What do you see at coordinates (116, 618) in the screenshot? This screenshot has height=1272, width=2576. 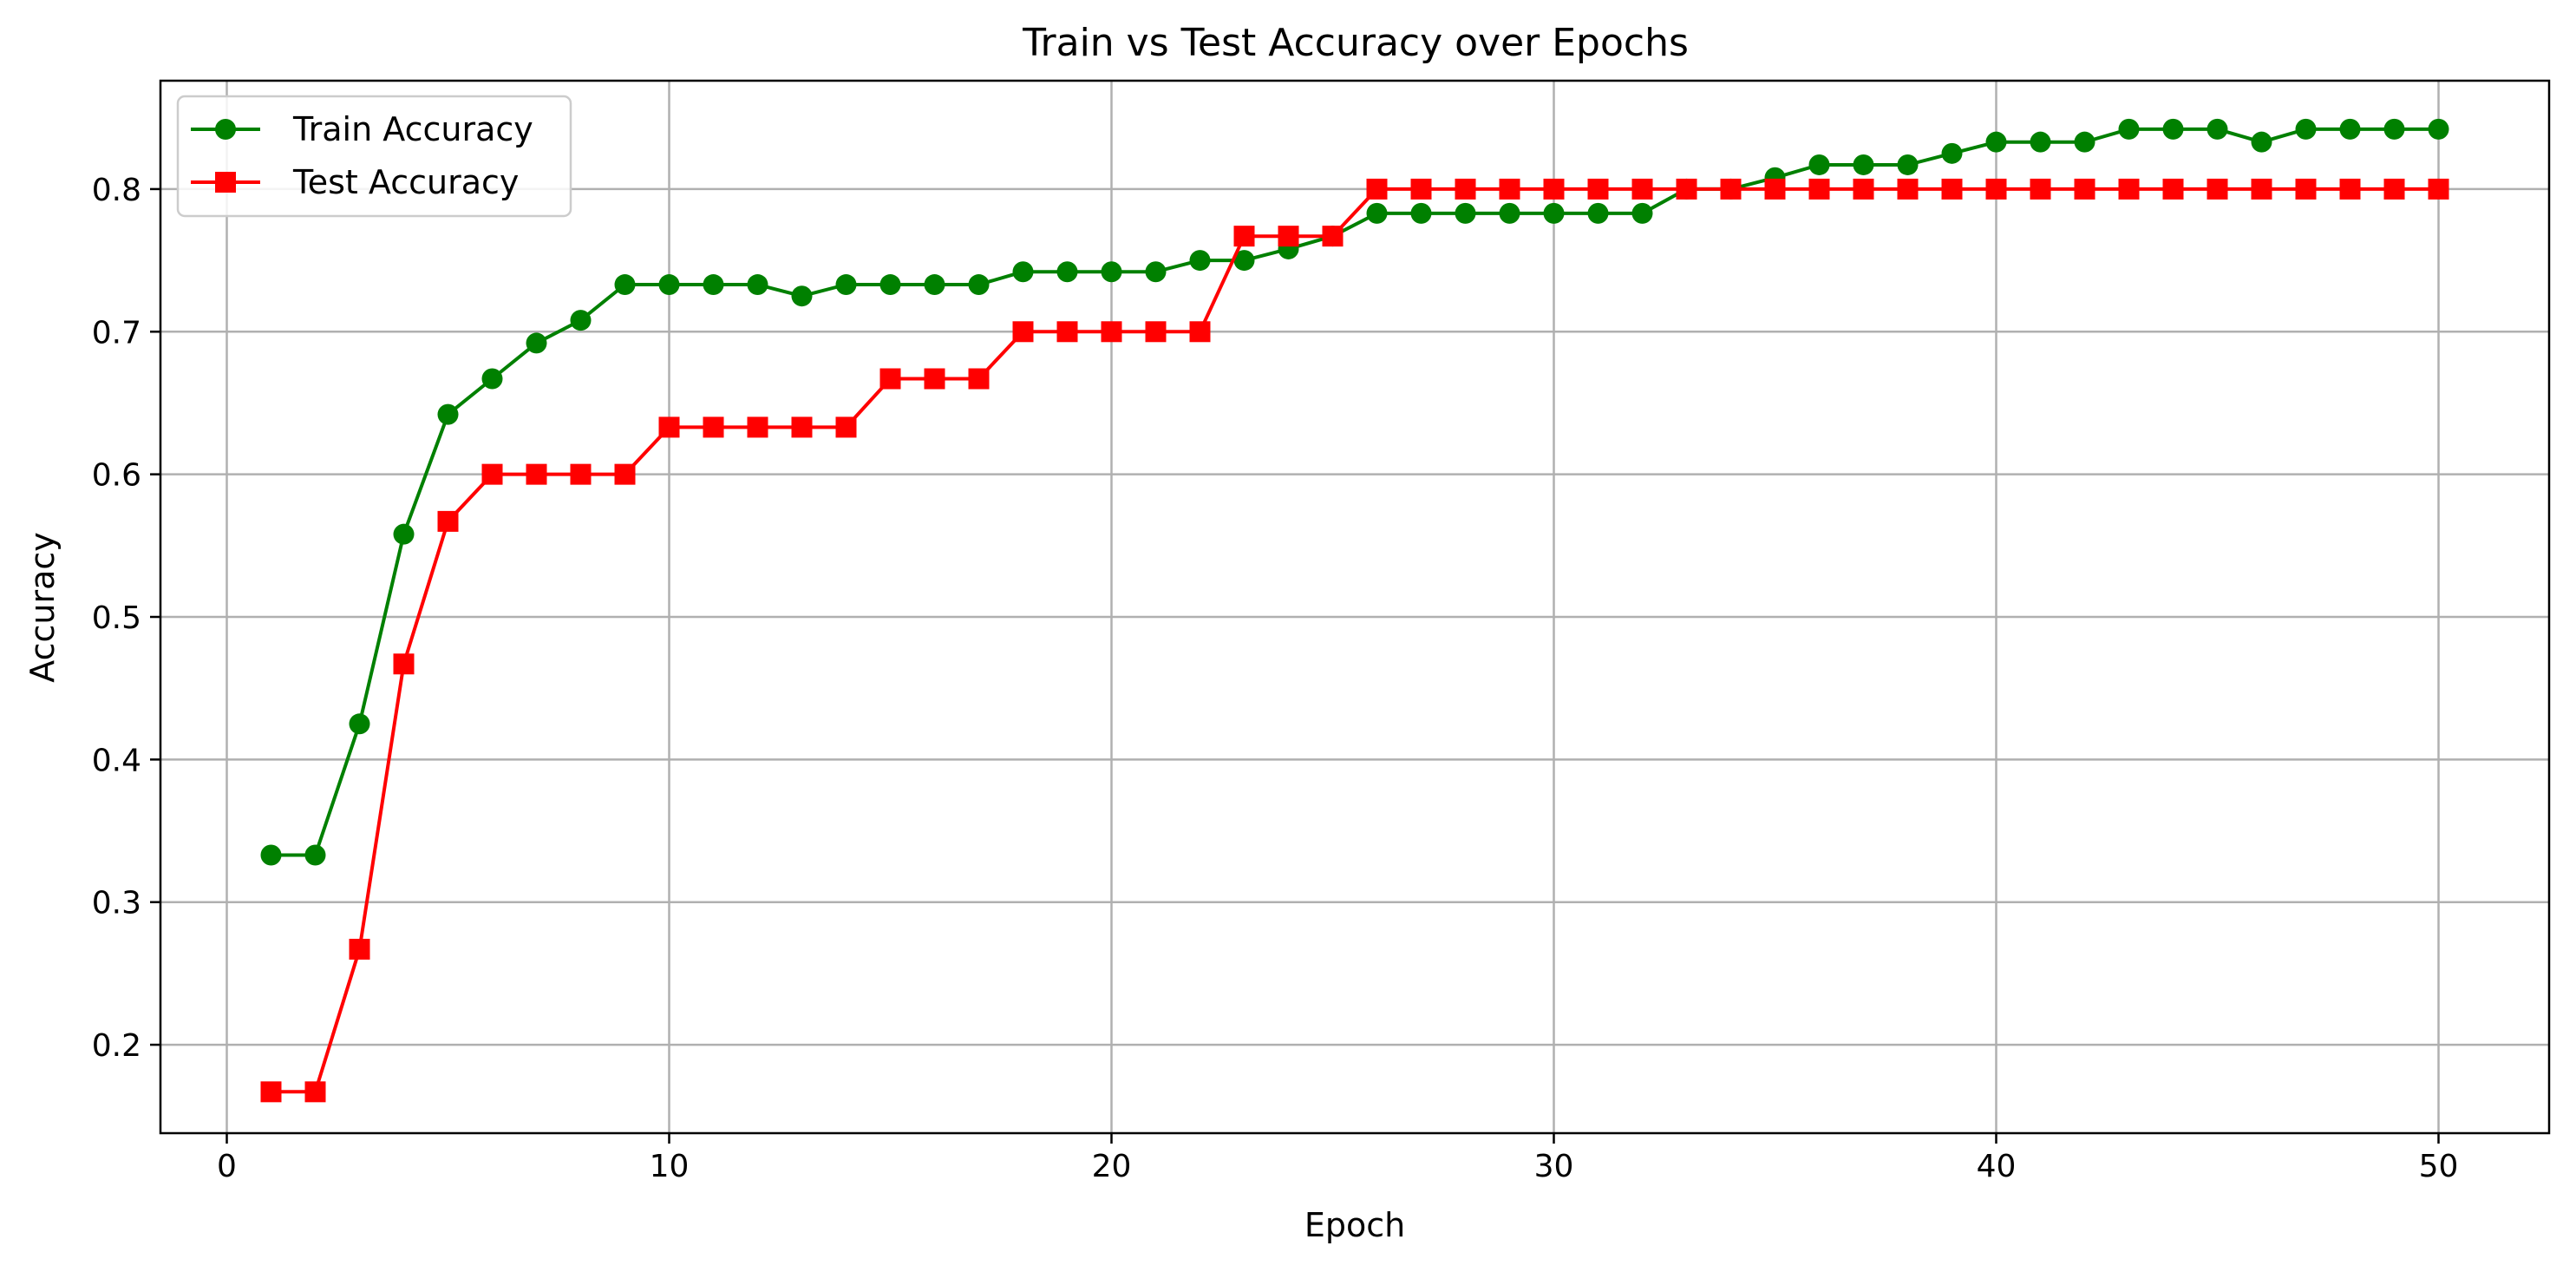 I see `y-tick-label: 0.5` at bounding box center [116, 618].